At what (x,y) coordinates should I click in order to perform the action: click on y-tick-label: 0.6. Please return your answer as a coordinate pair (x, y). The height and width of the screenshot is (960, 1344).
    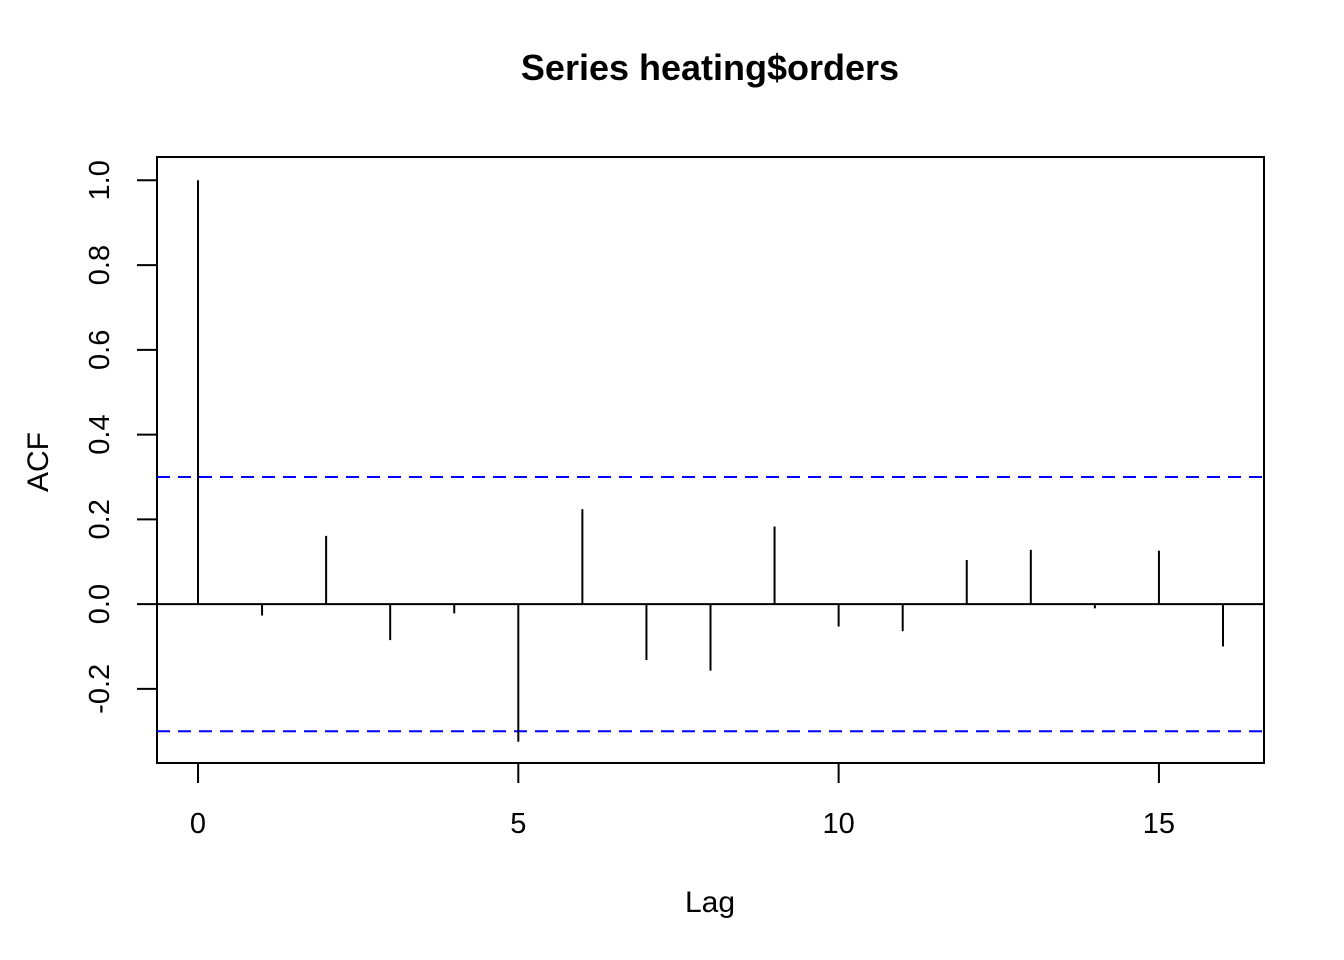
    Looking at the image, I should click on (100, 350).